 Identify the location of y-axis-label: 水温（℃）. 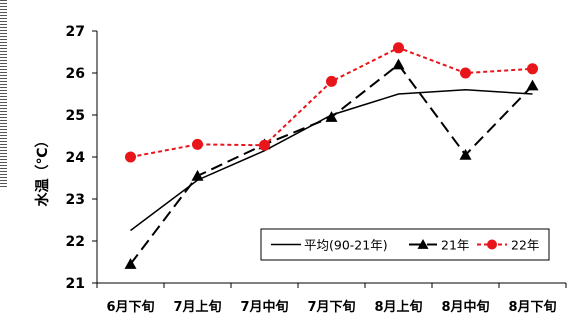
(42, 170).